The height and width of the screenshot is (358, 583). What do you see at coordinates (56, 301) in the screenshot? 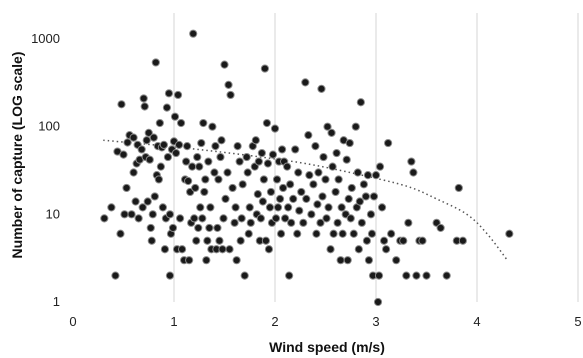
I see `y-tick-label: 1` at bounding box center [56, 301].